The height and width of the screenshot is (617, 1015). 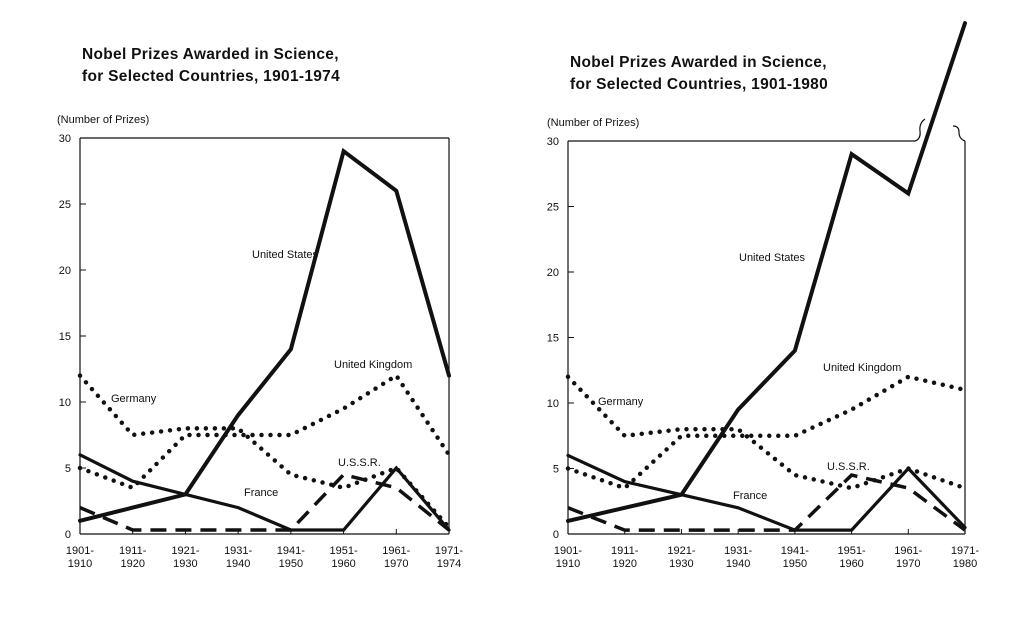 I want to click on x-tick-label: 1971-1974, so click(x=449, y=557).